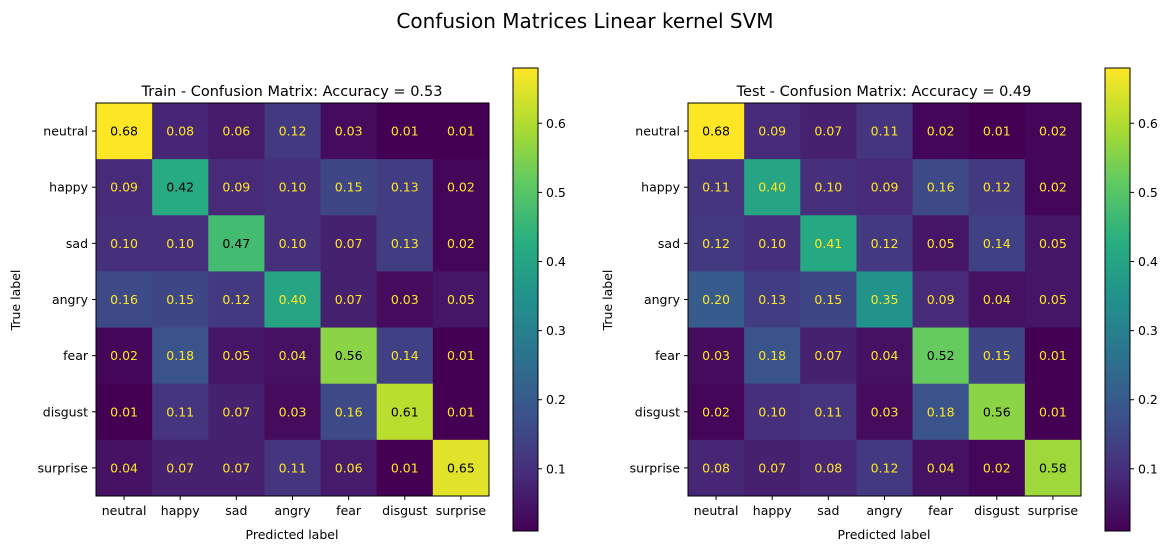 This screenshot has height=551, width=1170. I want to click on cell-value-label: 0.56, so click(997, 411).